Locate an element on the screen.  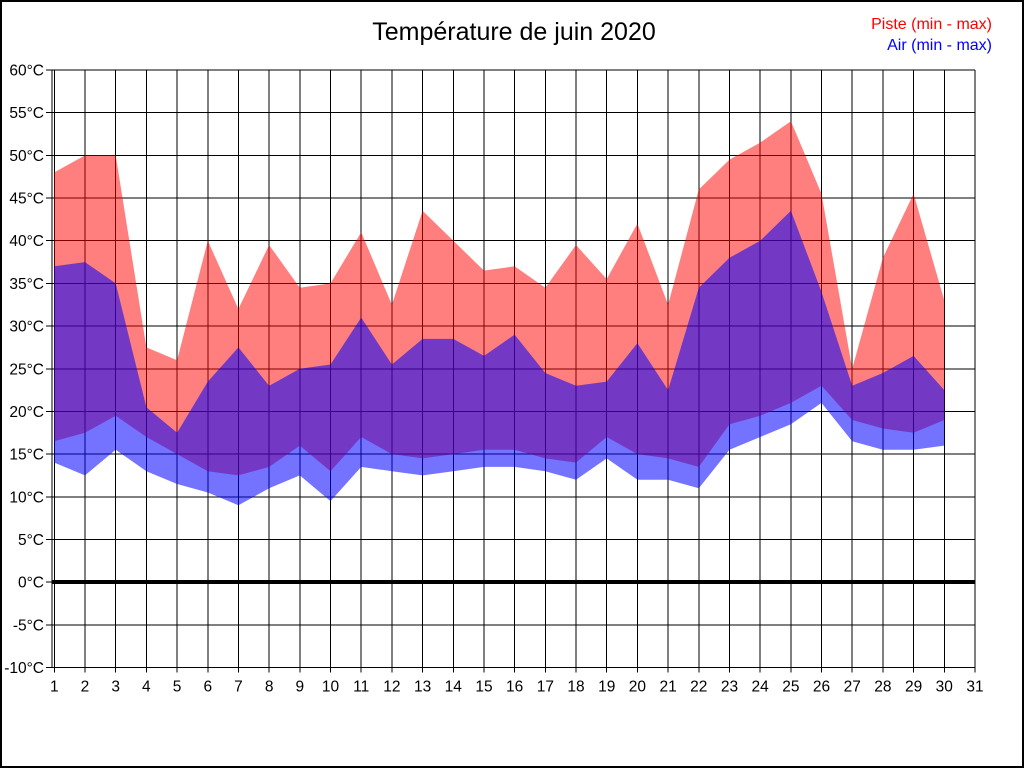
y-tick-label: 5°C is located at coordinates (31, 540).